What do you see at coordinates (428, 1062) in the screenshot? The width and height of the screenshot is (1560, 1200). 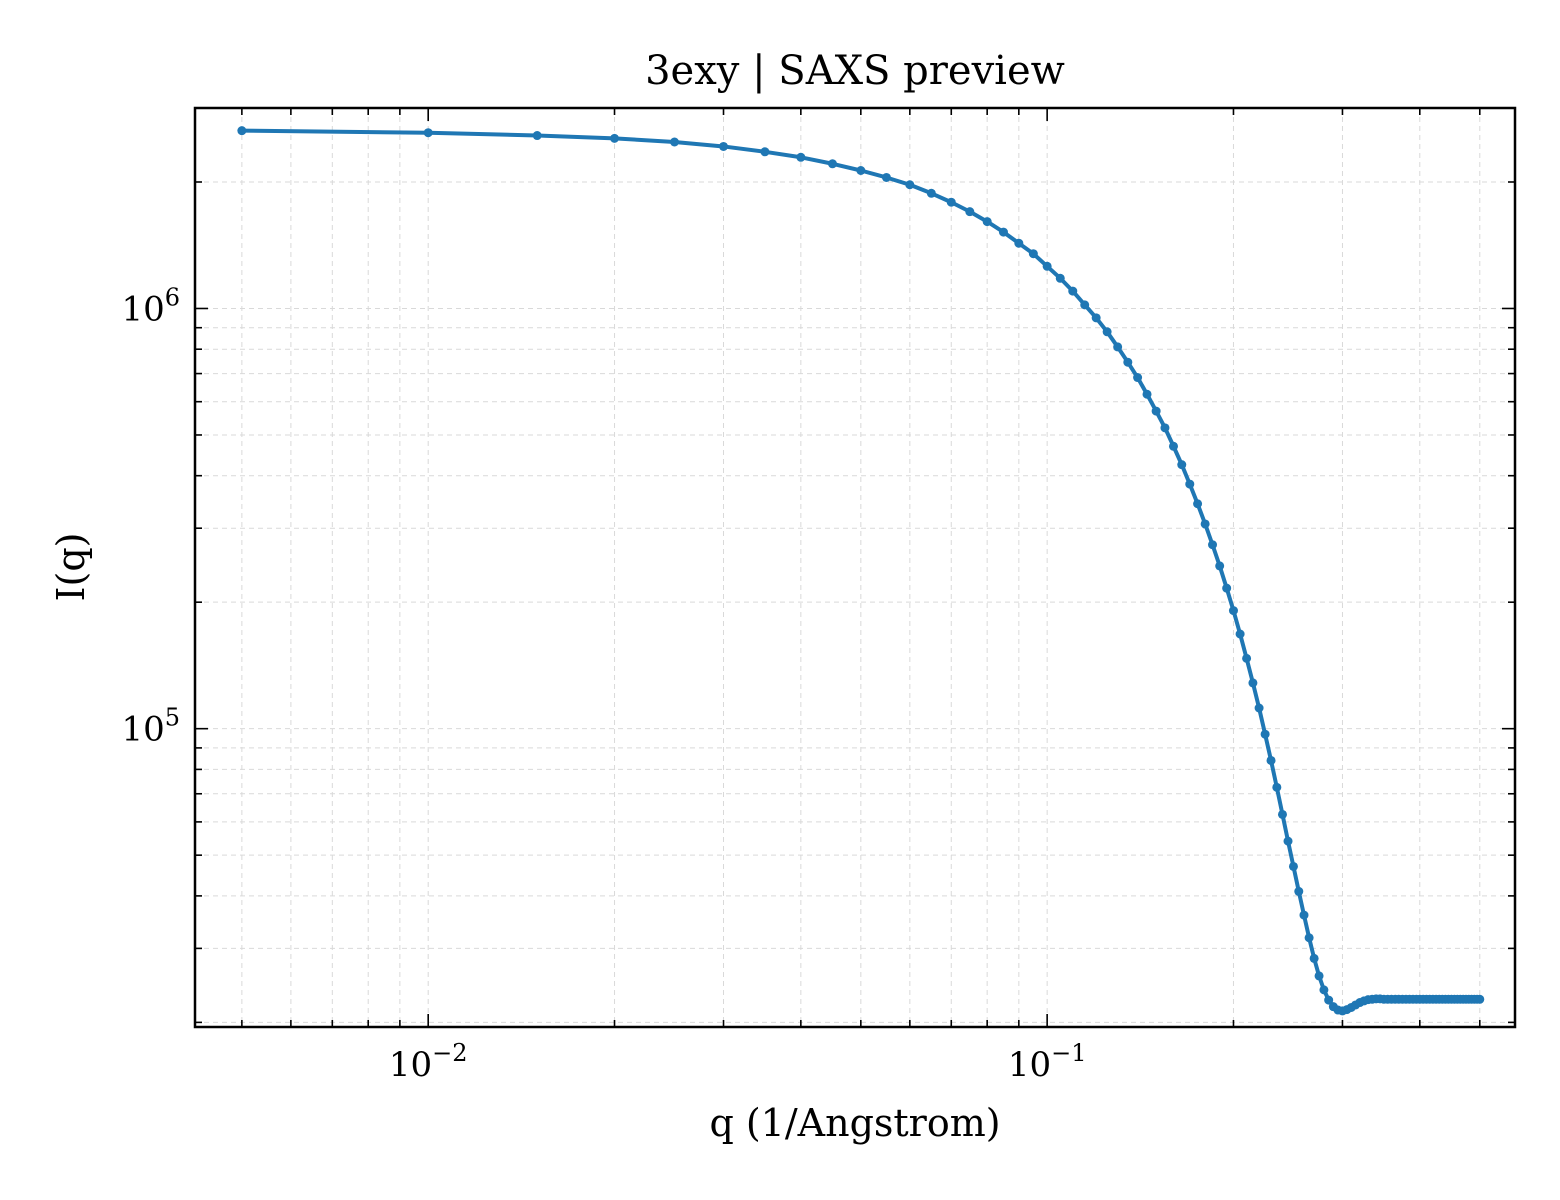 I see `x-tick-label: 10⁻²` at bounding box center [428, 1062].